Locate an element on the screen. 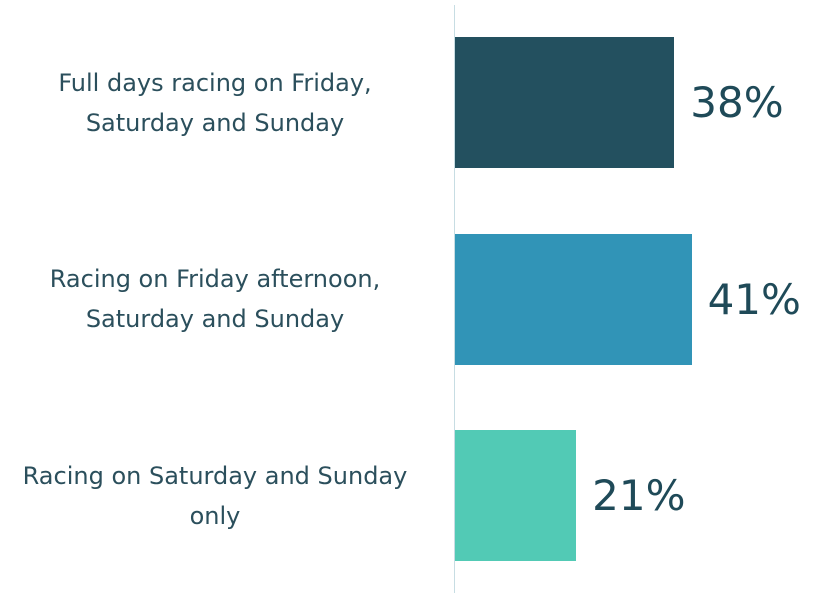 The height and width of the screenshot is (593, 817). value-label: 38% is located at coordinates (737, 102).